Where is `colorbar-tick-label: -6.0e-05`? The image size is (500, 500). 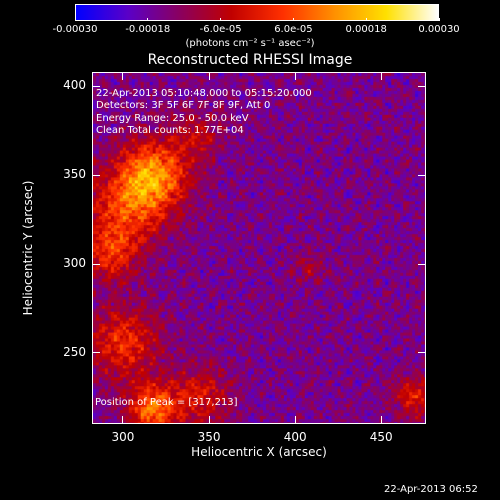
colorbar-tick-label: -6.0e-05 is located at coordinates (220, 29).